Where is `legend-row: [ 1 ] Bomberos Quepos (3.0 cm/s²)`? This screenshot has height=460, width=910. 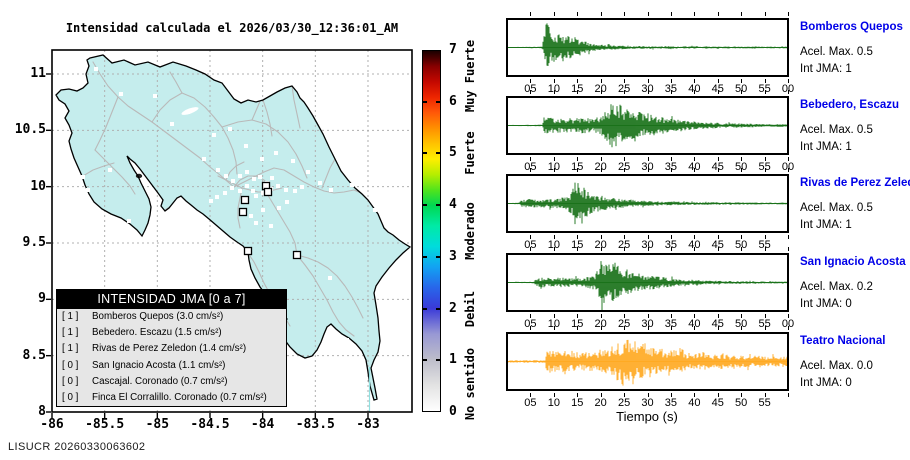
legend-row: [ 1 ] Bomberos Quepos (3.0 cm/s²) is located at coordinates (171, 317).